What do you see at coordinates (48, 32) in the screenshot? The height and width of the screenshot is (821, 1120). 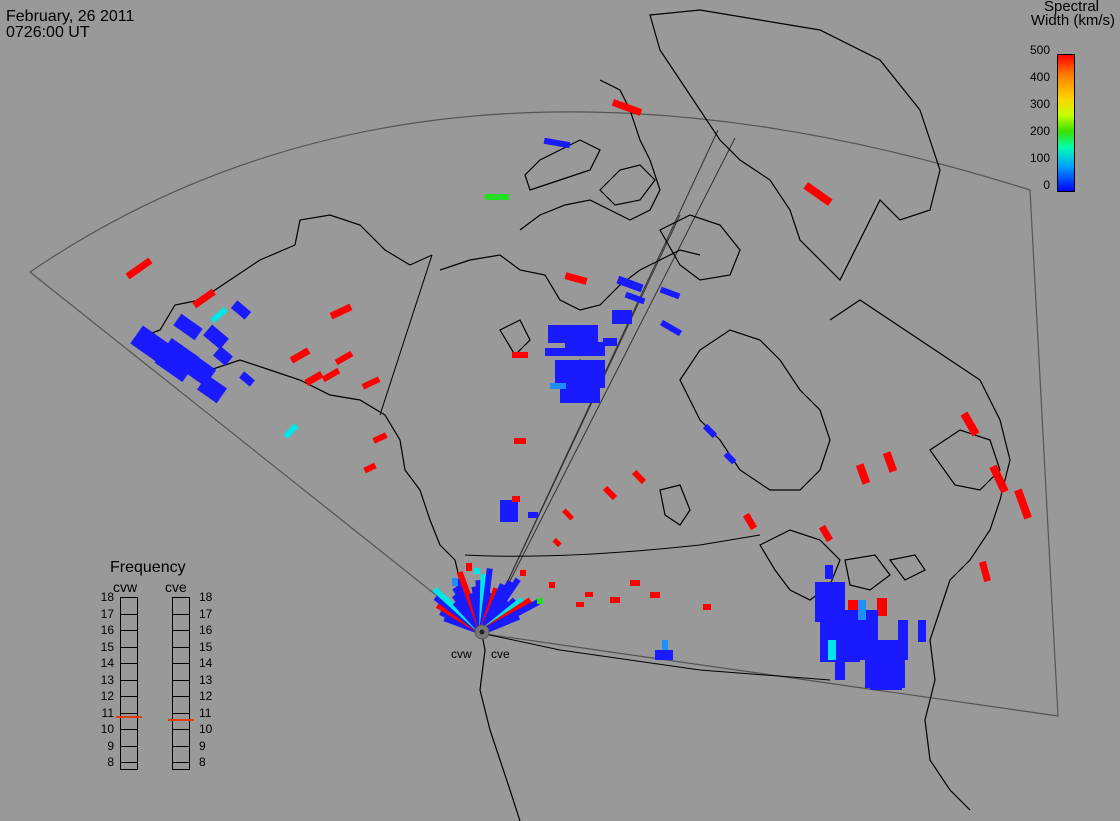 I see `time-label: 0726:00 UT` at bounding box center [48, 32].